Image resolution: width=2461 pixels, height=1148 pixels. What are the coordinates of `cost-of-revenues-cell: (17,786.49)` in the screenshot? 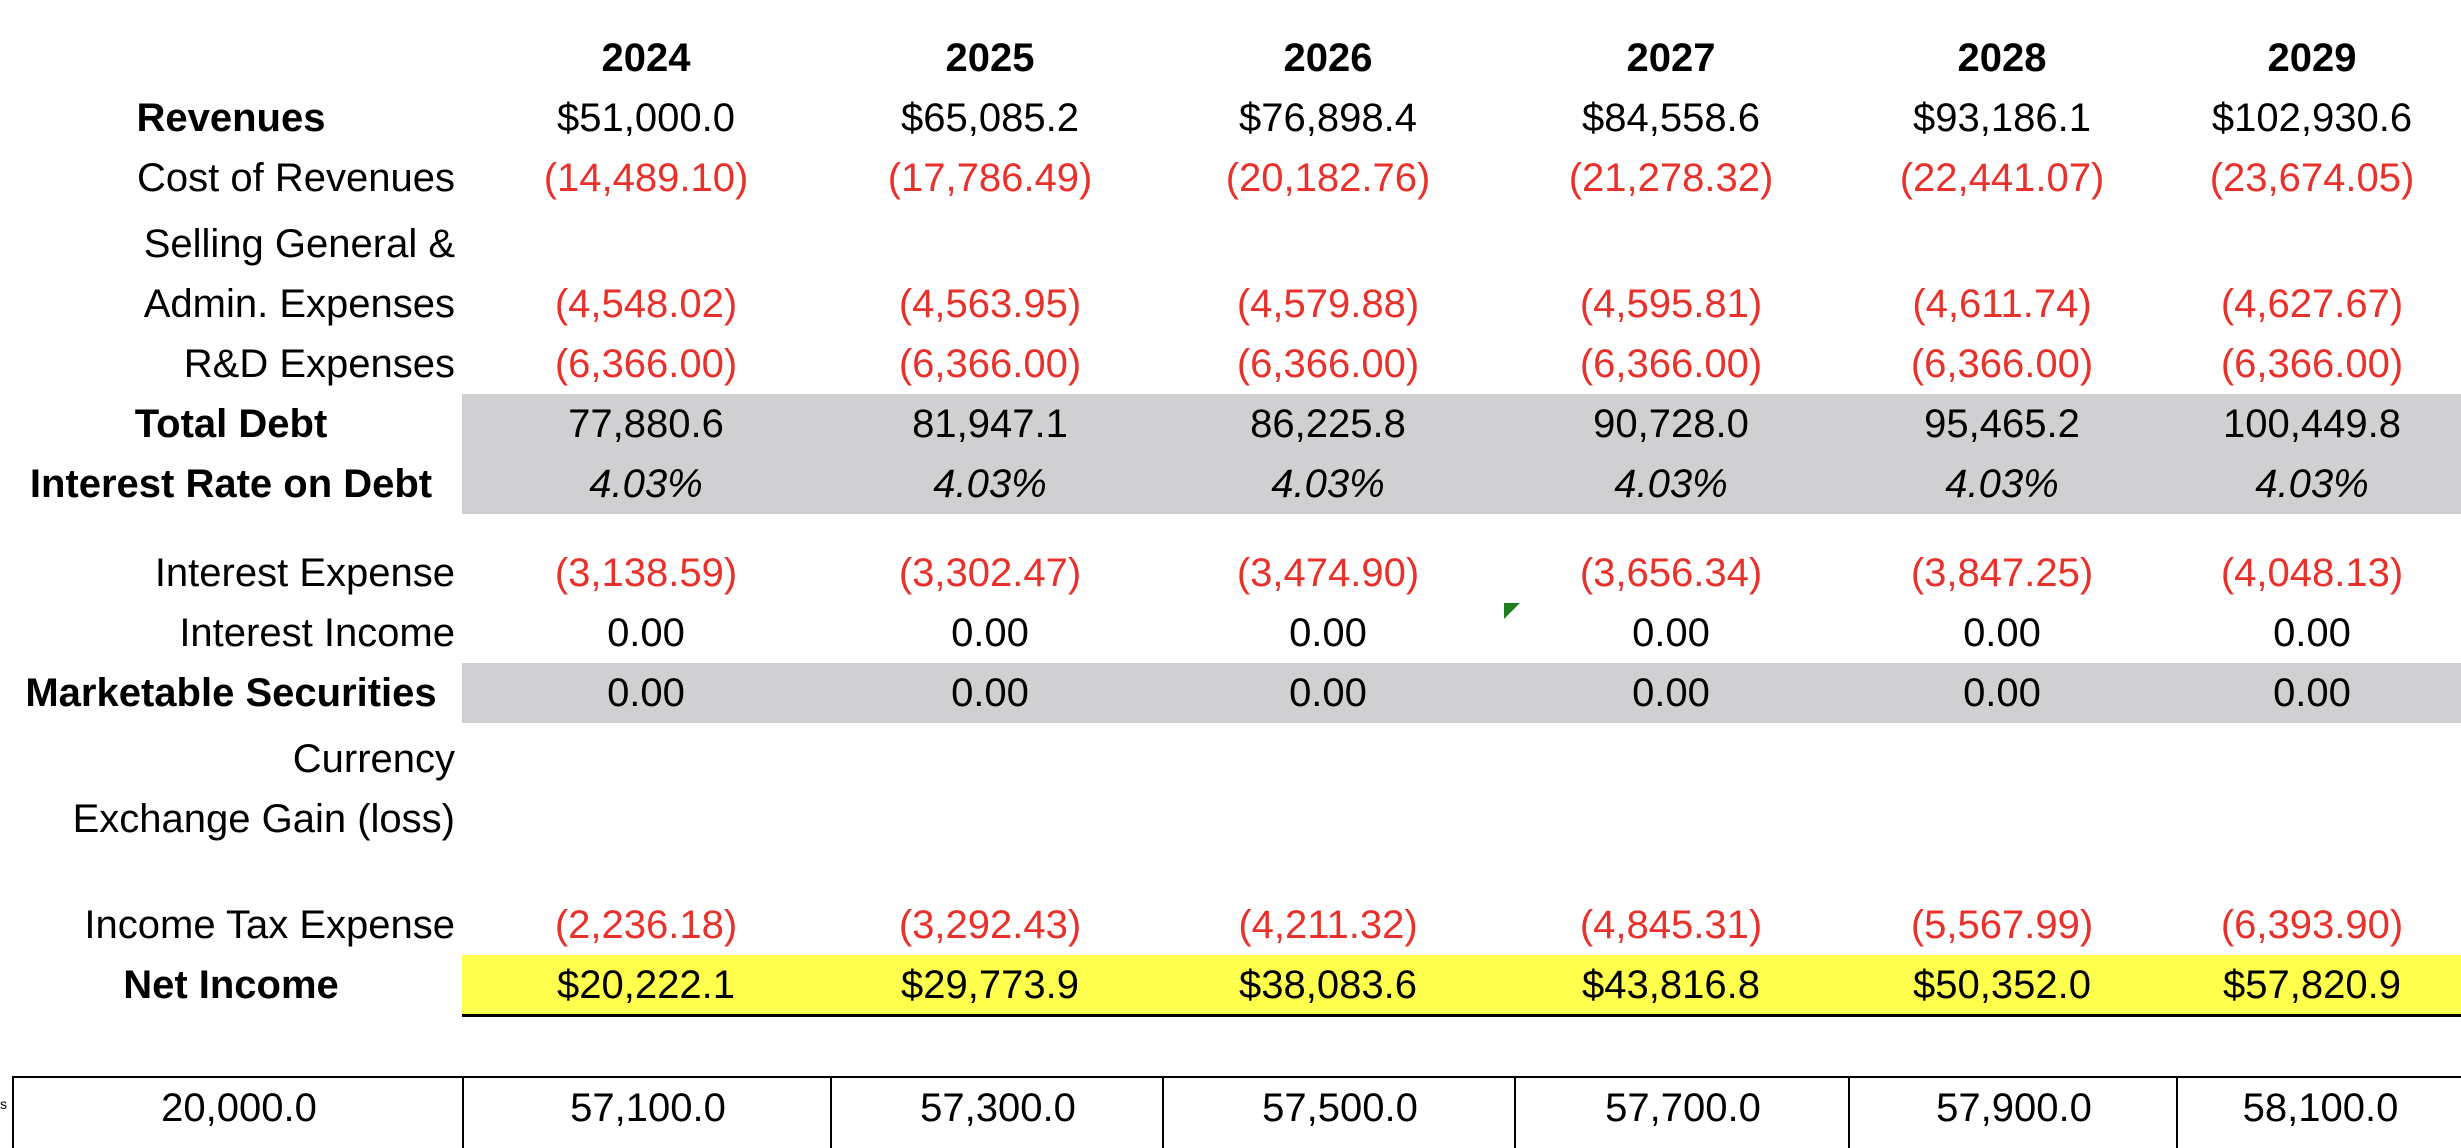 It's located at (990, 178).